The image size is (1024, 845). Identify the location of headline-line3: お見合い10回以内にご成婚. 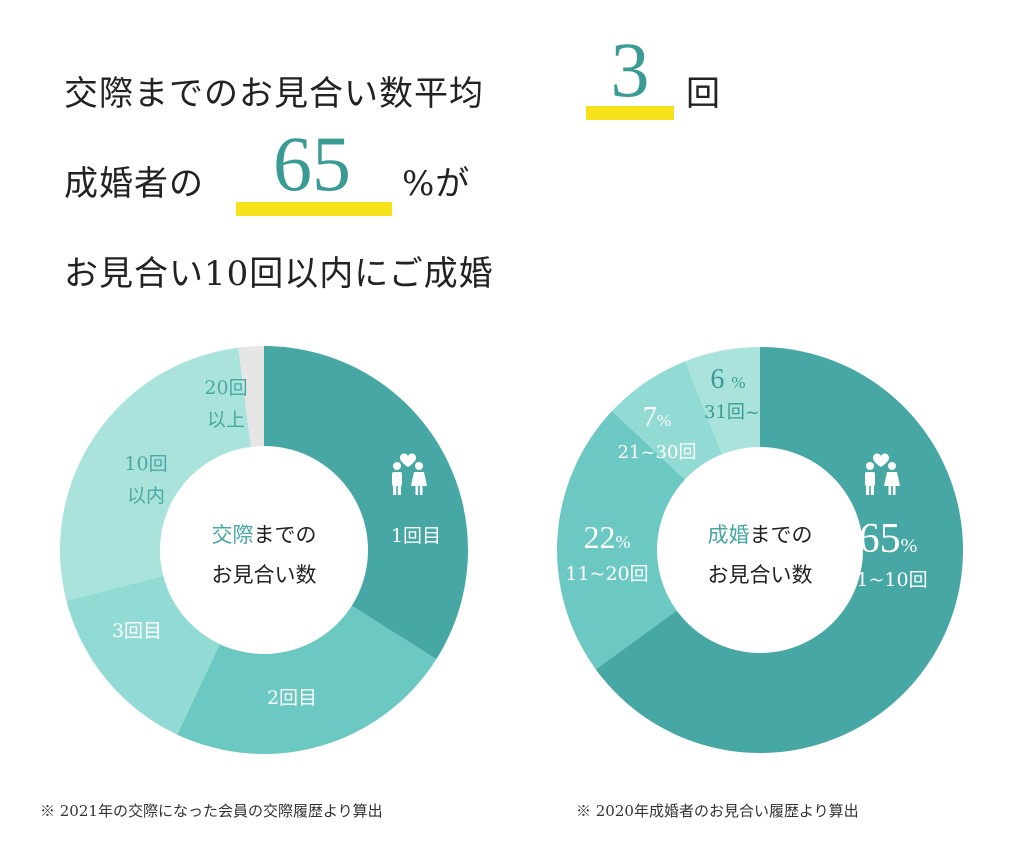
(279, 270).